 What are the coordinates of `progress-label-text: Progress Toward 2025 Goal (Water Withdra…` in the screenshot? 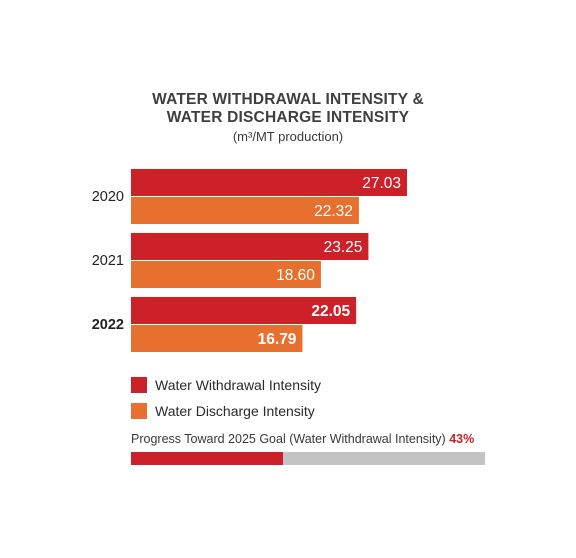 It's located at (288, 439).